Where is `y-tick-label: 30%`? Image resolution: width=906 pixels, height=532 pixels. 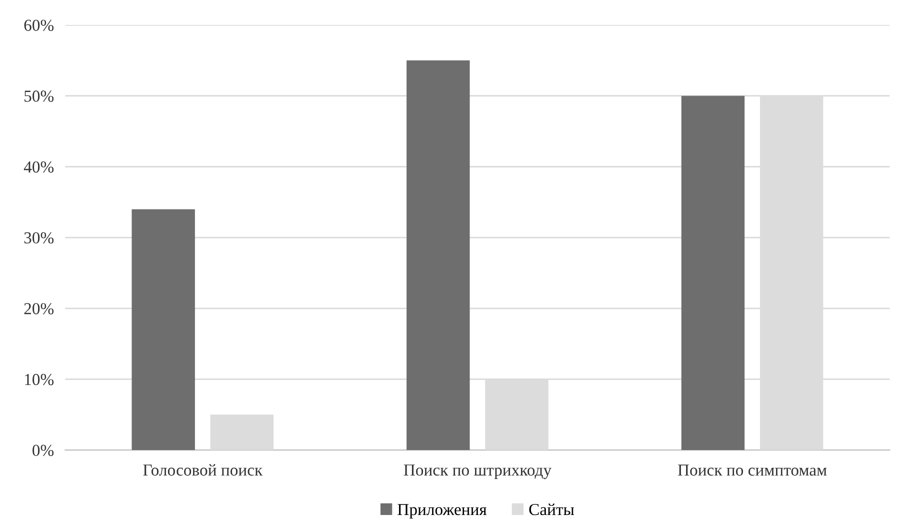 y-tick-label: 30% is located at coordinates (39, 238).